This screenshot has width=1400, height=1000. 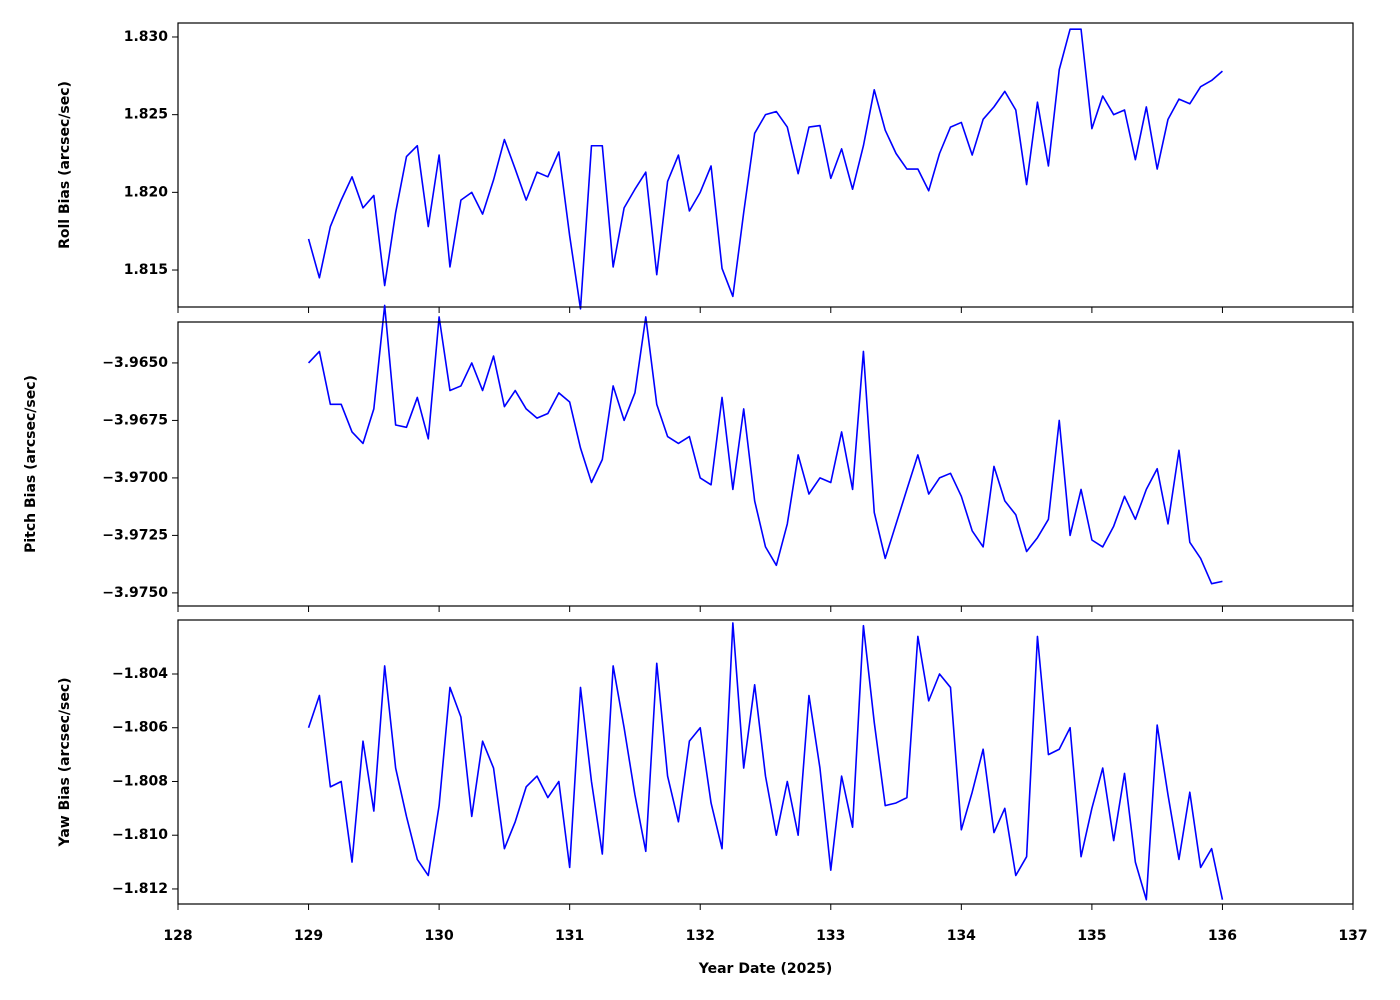 What do you see at coordinates (146, 192) in the screenshot?
I see `y-tick-label: 1.820` at bounding box center [146, 192].